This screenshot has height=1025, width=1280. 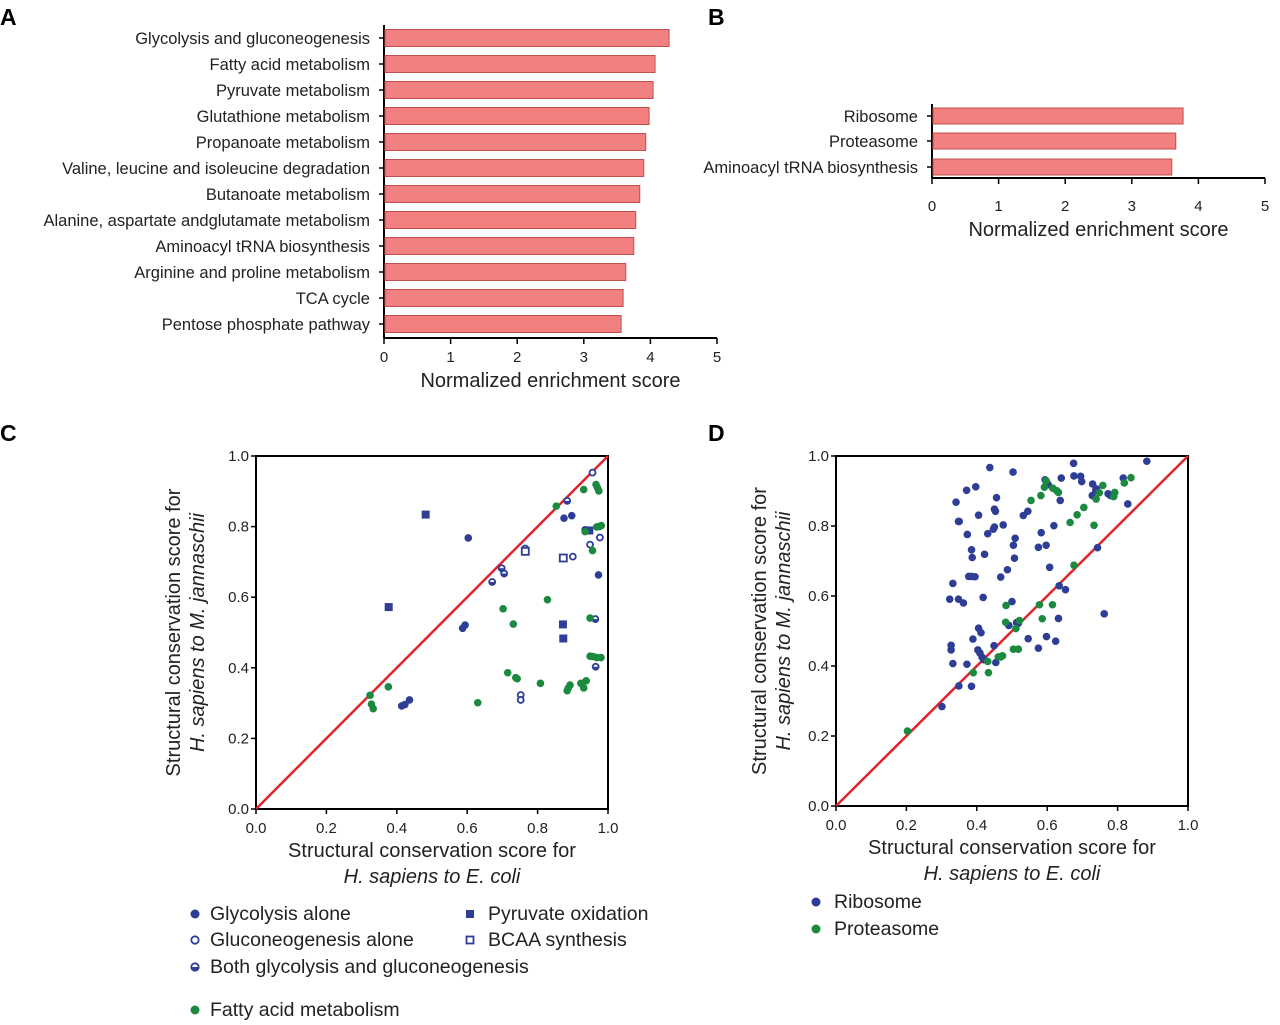 I want to click on y-tick-label: 0.4, so click(x=238, y=668).